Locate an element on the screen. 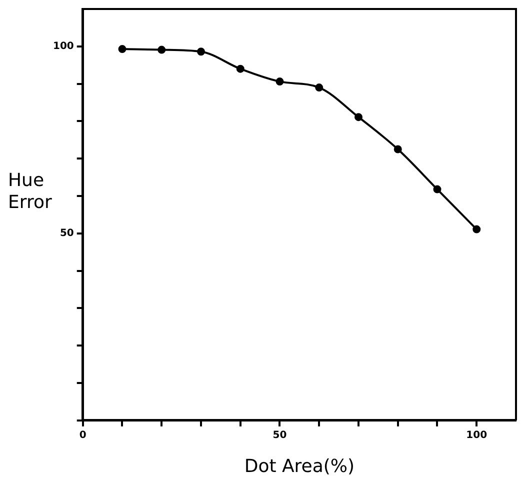 This screenshot has height=486, width=522. x-tick-label: 100 is located at coordinates (477, 435).